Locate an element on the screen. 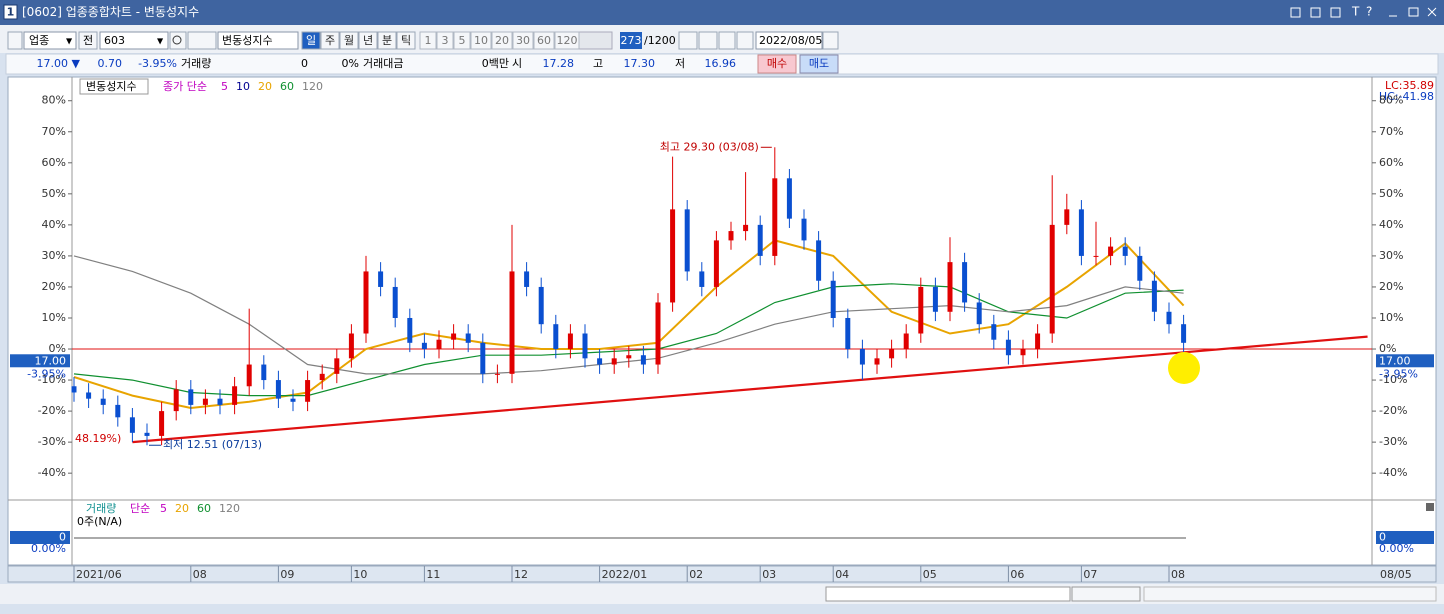 The width and height of the screenshot is (1444, 614). x-tick-label: 03 is located at coordinates (769, 574).